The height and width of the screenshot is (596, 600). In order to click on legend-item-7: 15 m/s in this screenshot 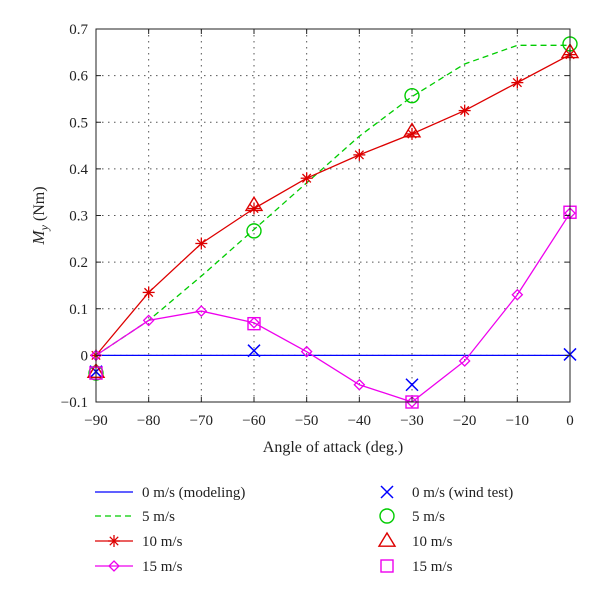, I will do `click(416, 567)`.